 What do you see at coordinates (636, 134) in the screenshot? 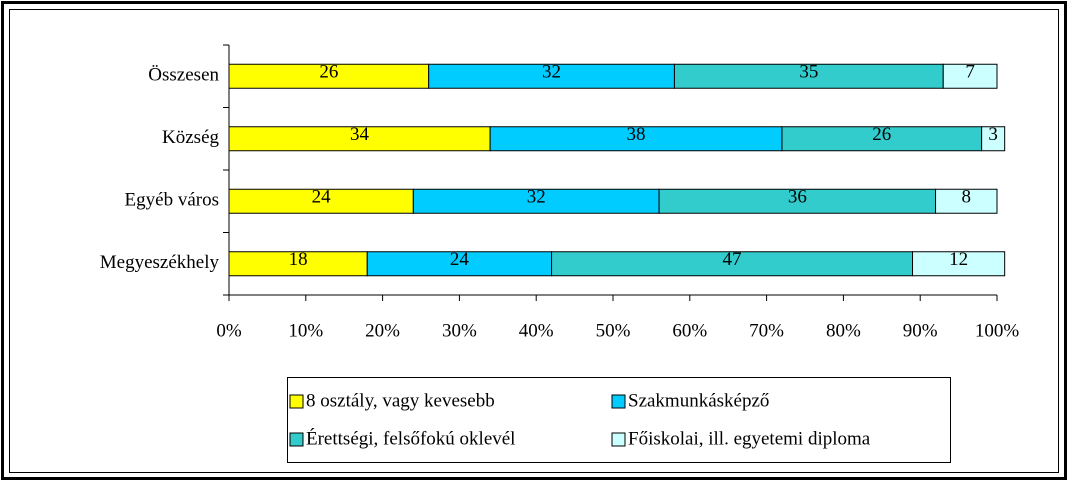
I see `data-label: 38` at bounding box center [636, 134].